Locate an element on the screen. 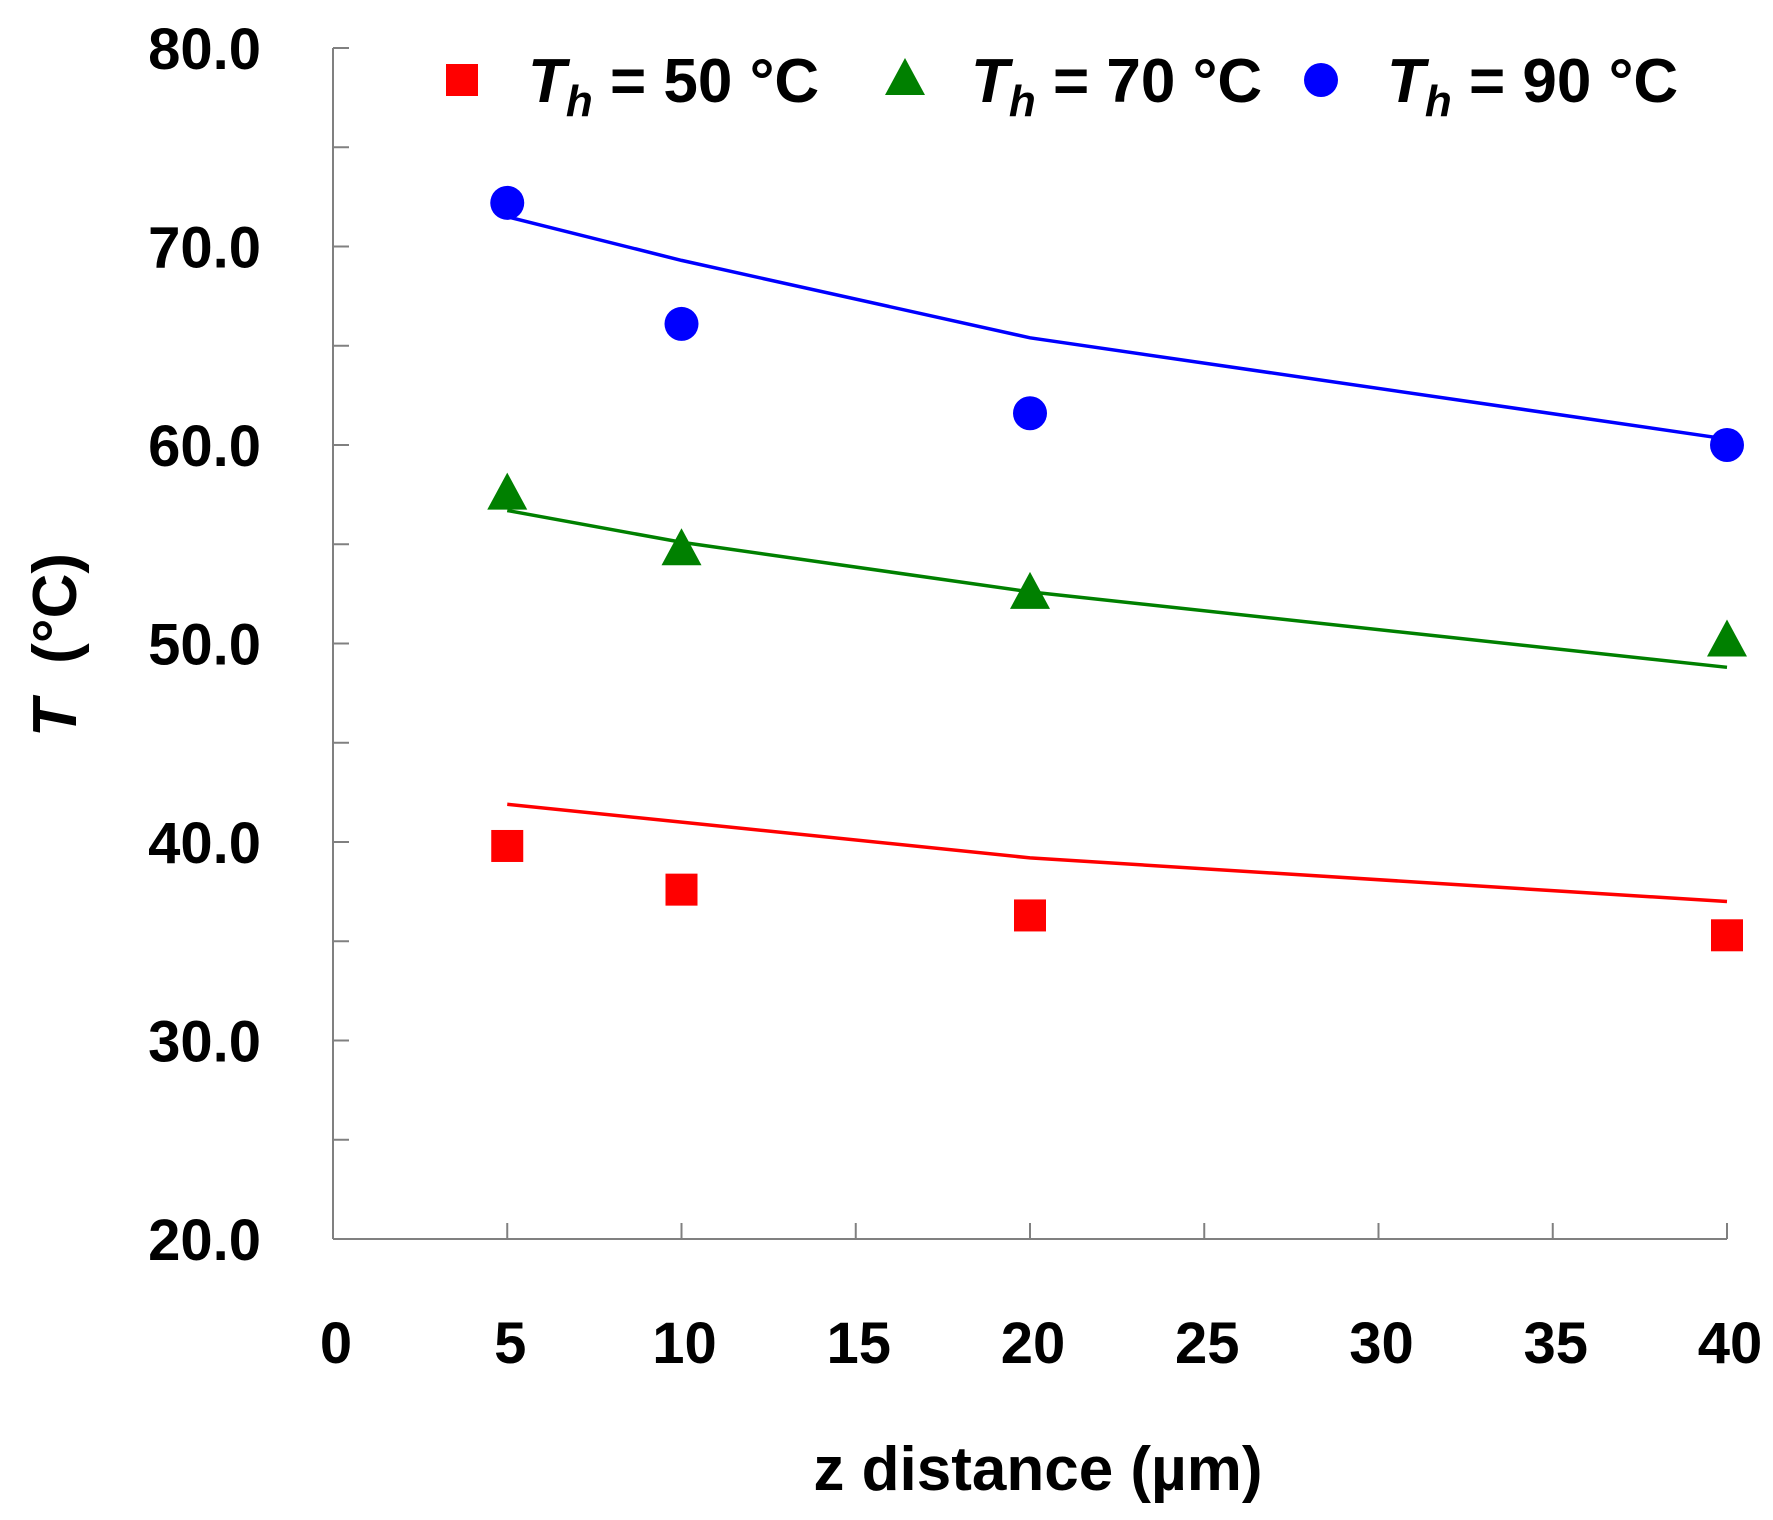 This screenshot has height=1520, width=1773. y-axis-symbol: T is located at coordinates (55, 715).